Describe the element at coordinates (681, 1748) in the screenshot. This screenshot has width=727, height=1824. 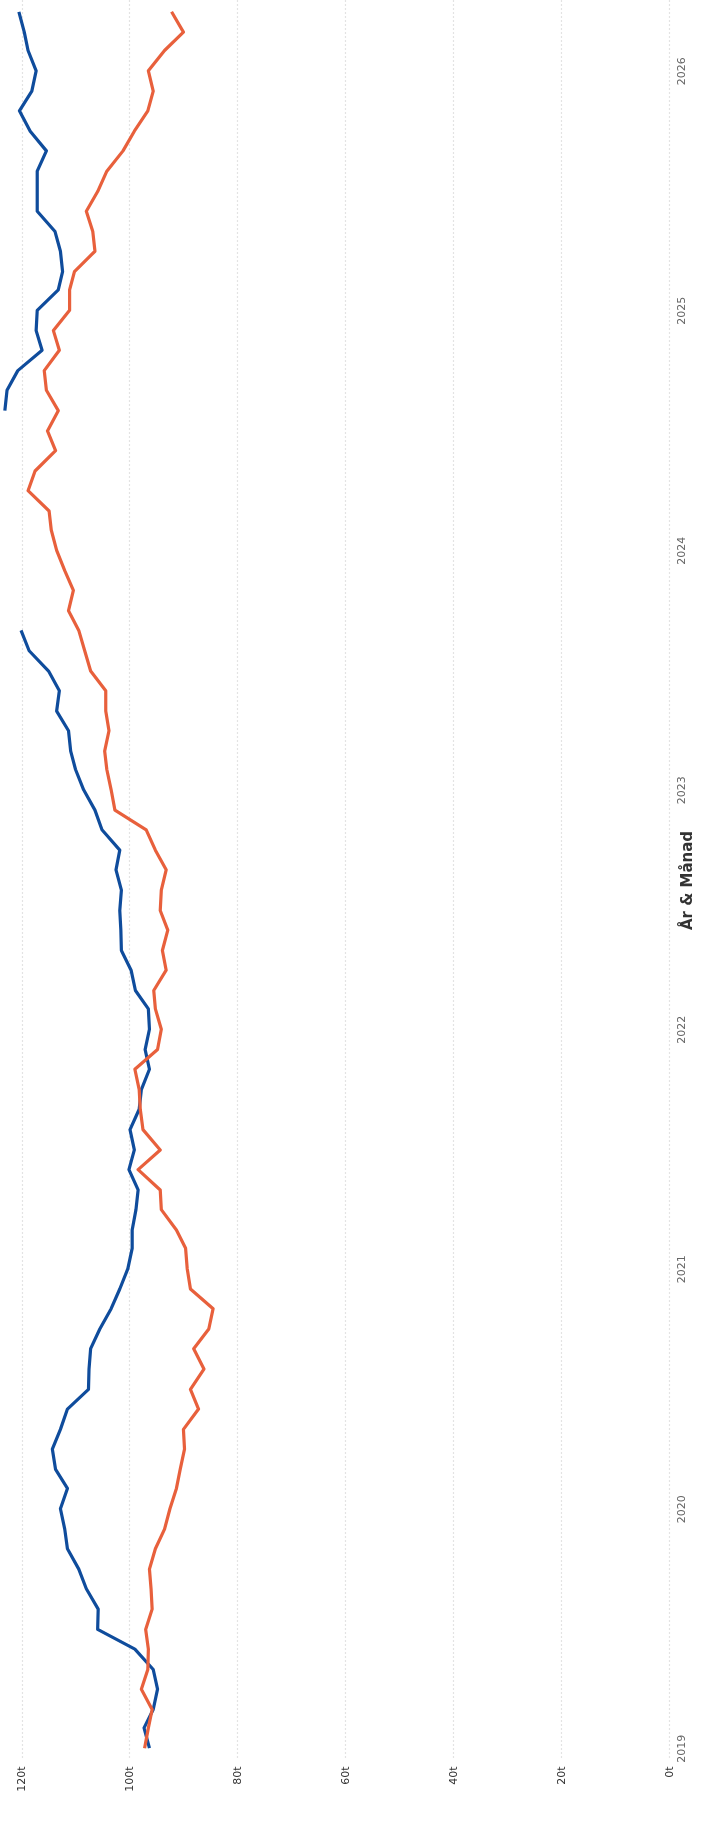
I see `y-tick-label: 2019` at that location.